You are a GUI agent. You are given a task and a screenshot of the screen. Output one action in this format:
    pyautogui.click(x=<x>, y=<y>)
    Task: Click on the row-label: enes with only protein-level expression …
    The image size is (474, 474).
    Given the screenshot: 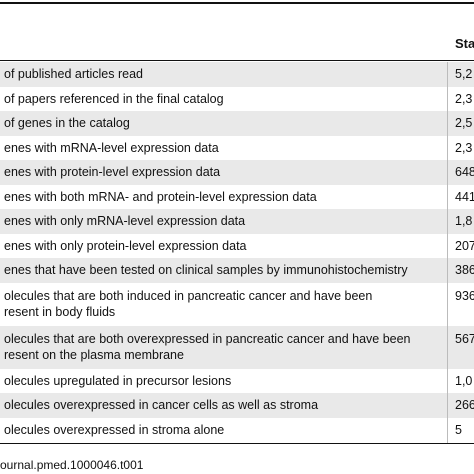 What is the action you would take?
    pyautogui.click(x=125, y=245)
    